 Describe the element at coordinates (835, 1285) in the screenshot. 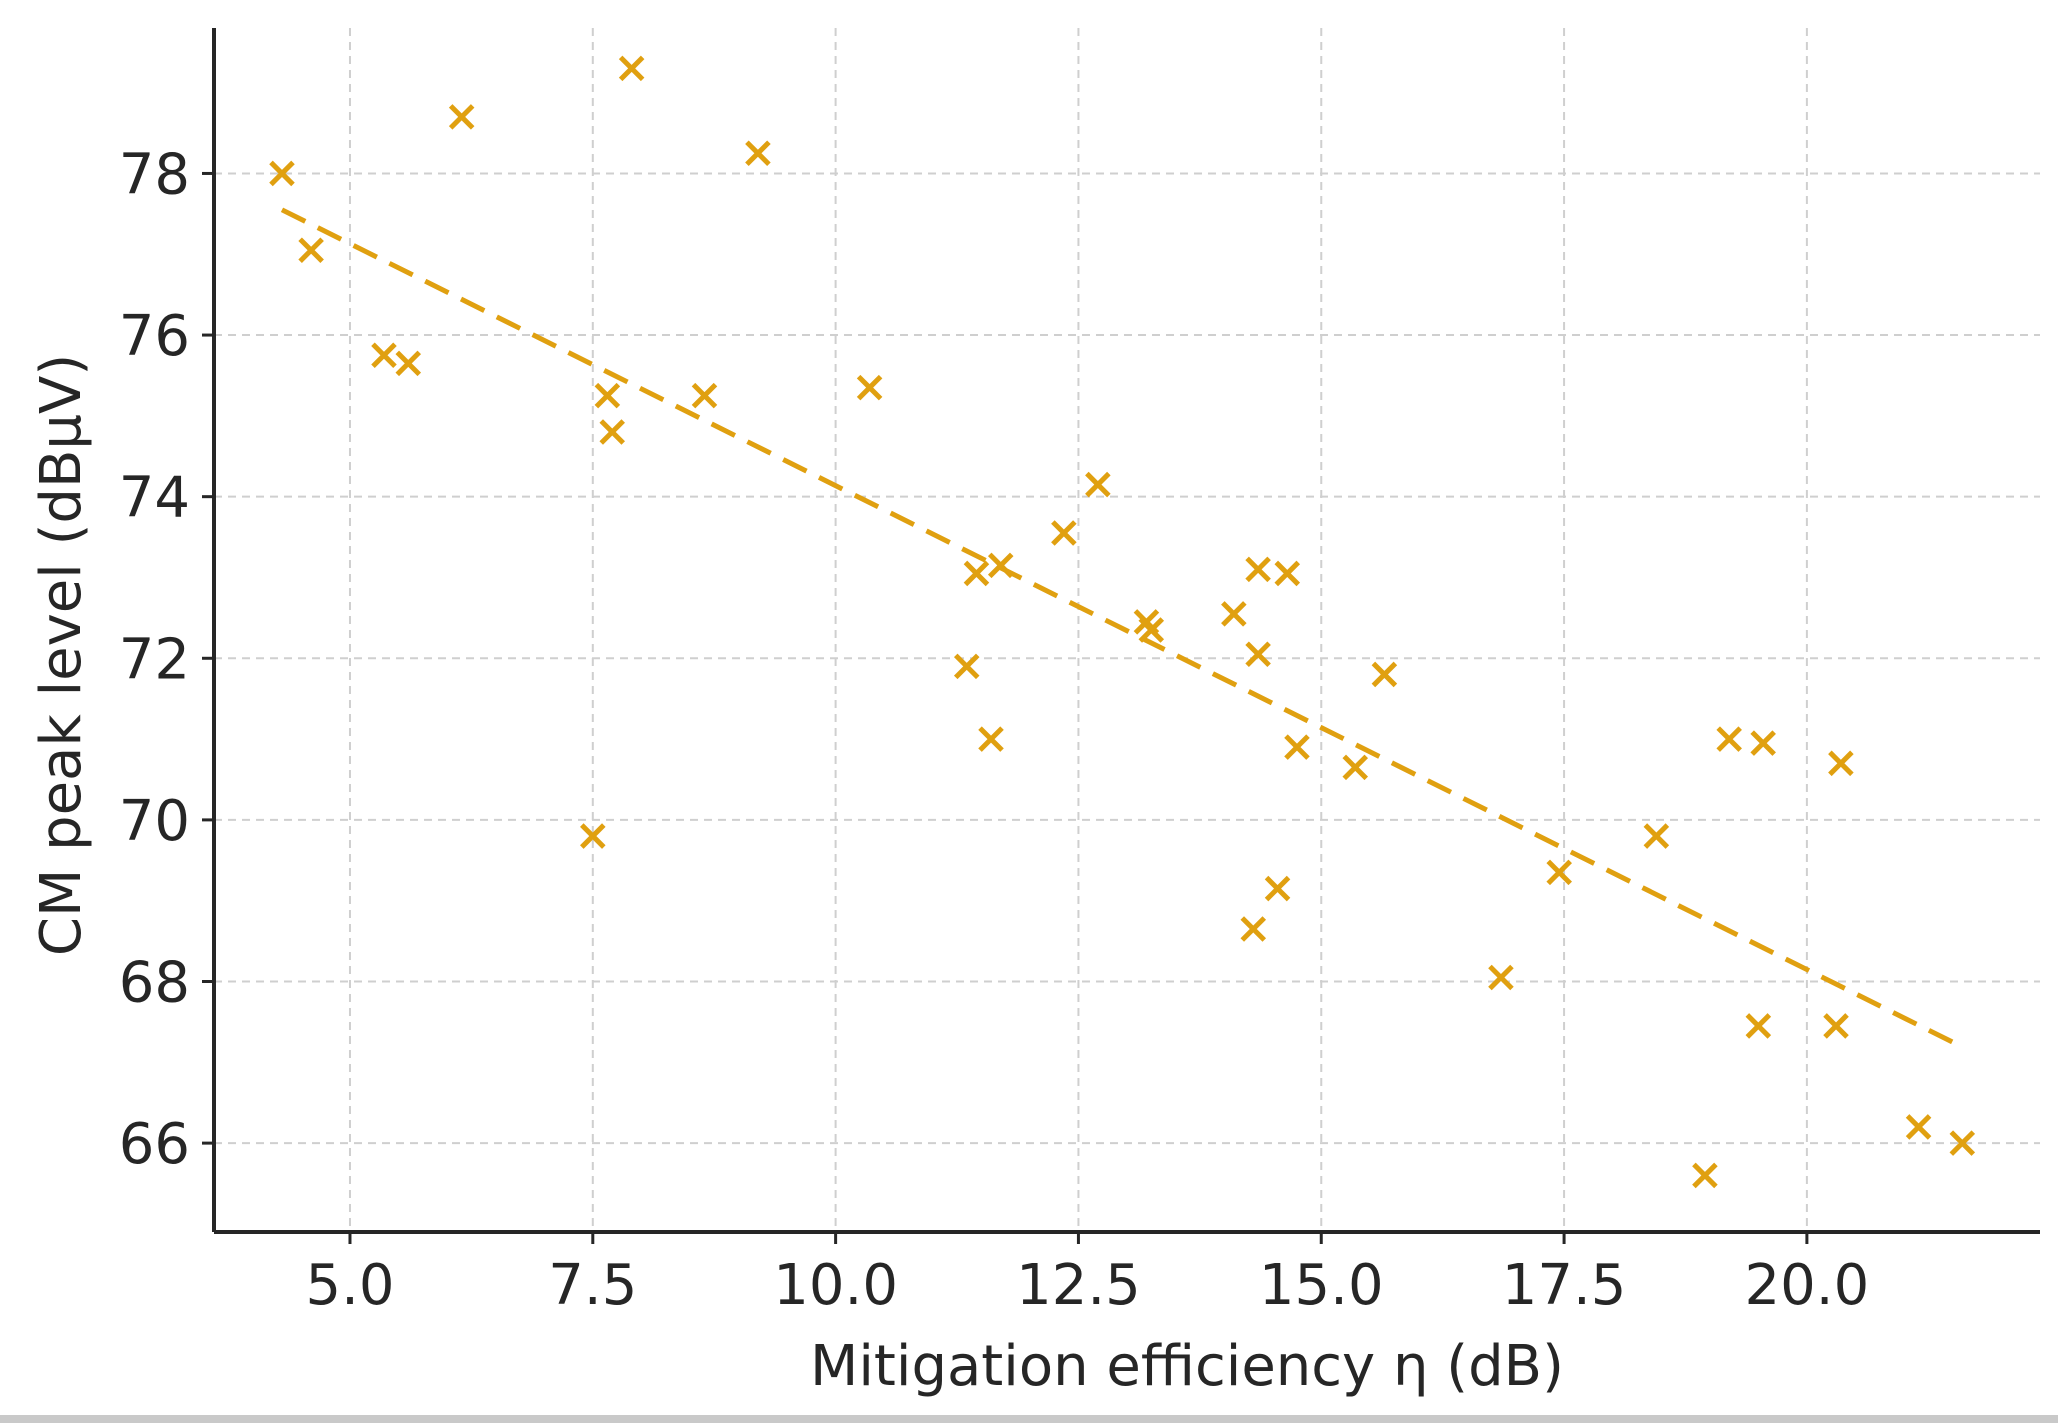

I see `x-tick-label: 10.0` at that location.